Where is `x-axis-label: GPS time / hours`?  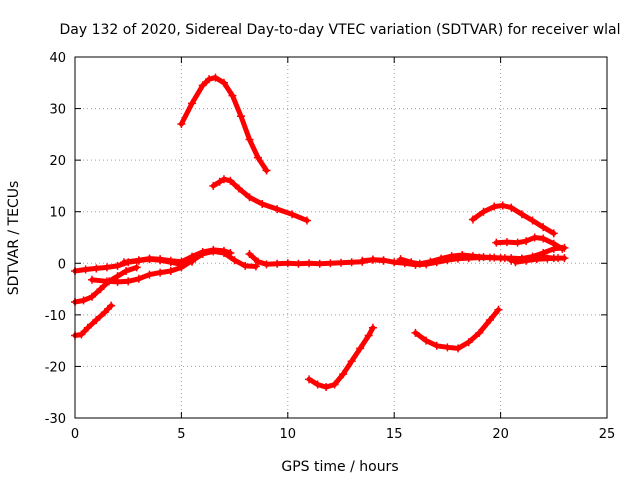 x-axis-label: GPS time / hours is located at coordinates (339, 467).